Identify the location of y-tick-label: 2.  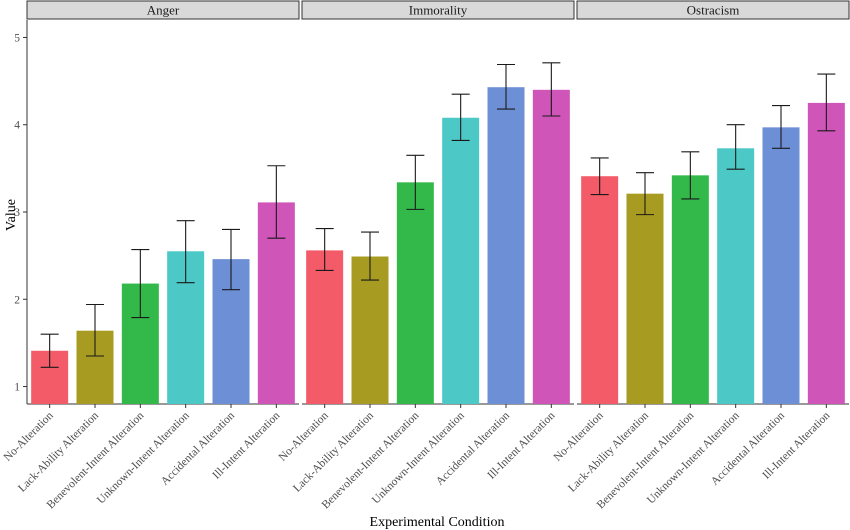
(17, 300).